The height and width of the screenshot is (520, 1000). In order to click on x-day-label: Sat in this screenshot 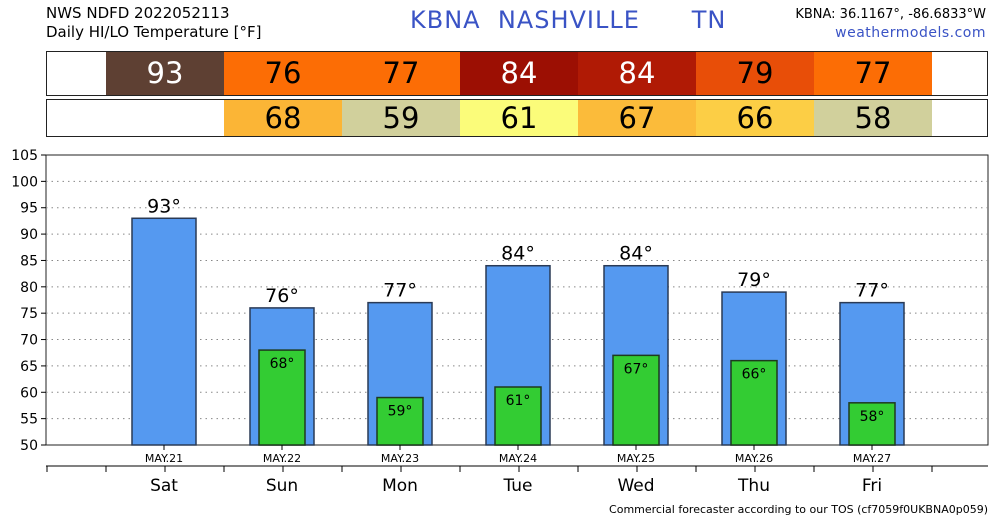, I will do `click(164, 486)`.